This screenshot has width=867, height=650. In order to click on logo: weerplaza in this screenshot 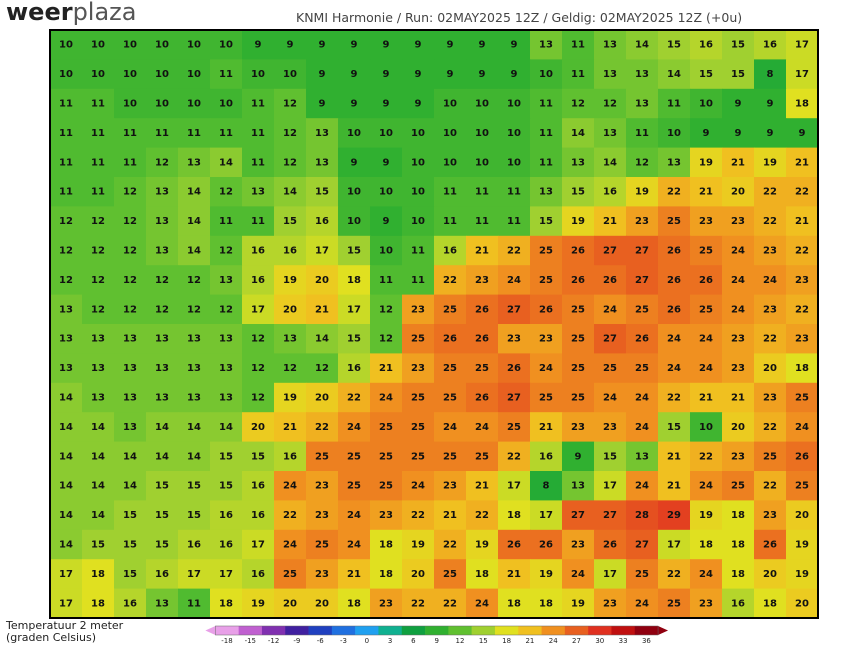, I will do `click(71, 13)`.